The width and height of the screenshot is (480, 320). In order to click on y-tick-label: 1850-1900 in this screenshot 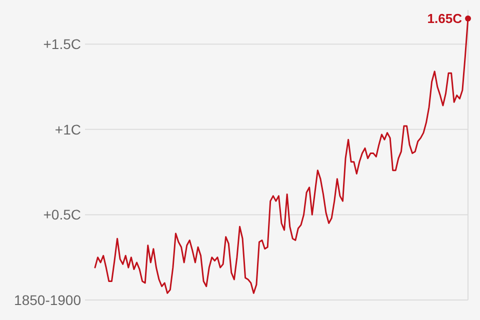, I will do `click(48, 300)`.